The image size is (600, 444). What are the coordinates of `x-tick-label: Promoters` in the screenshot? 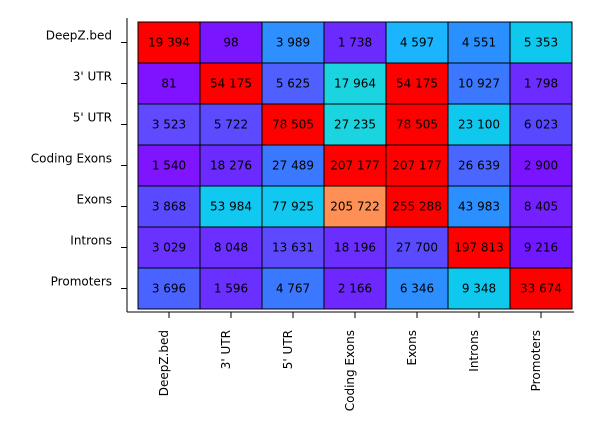 It's located at (536, 360).